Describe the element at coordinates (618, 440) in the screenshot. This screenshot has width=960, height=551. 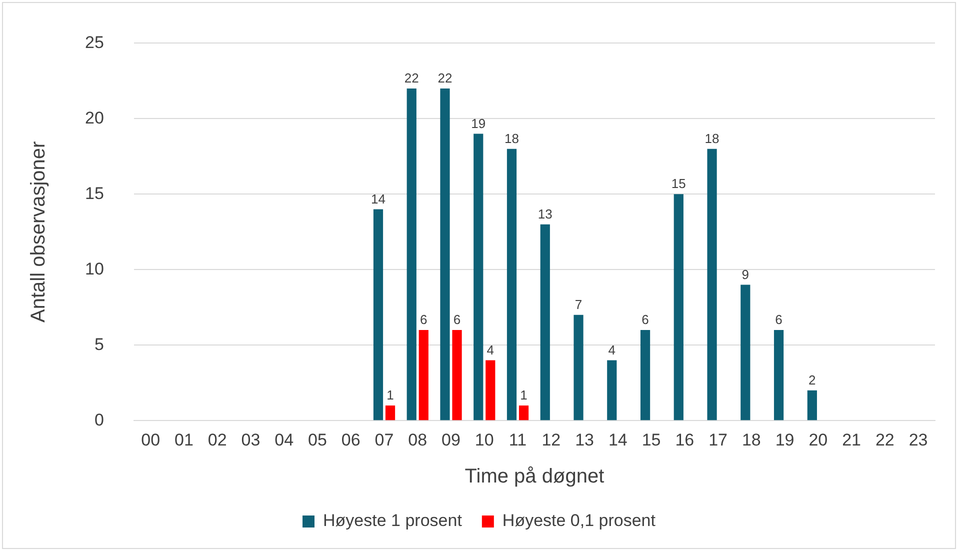
I see `x-tick-label: 14` at that location.